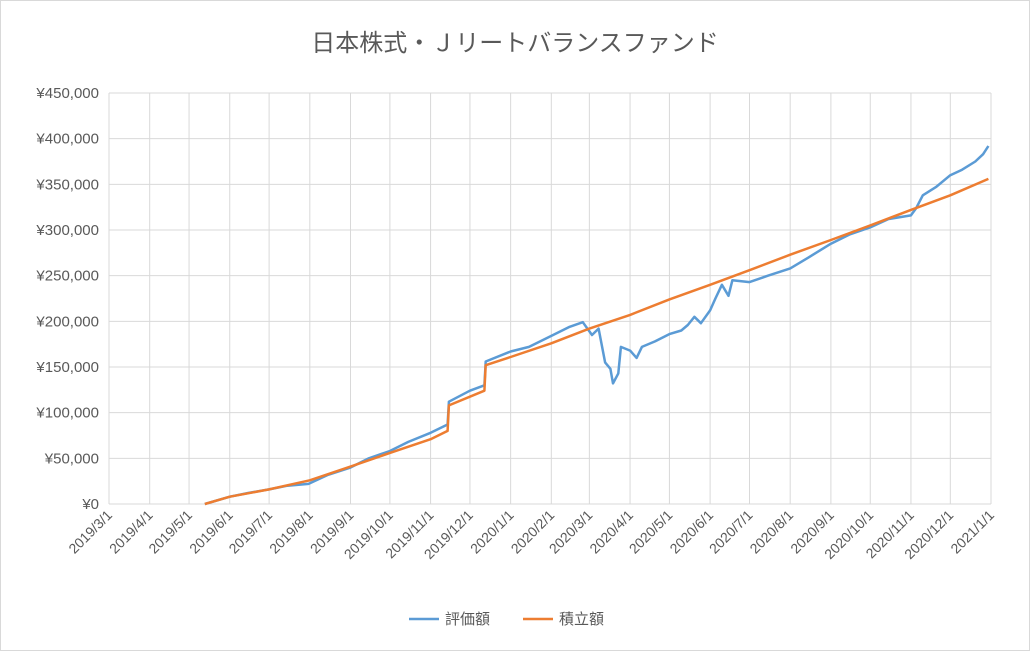  Describe the element at coordinates (67, 139) in the screenshot. I see `y-tick-label: ¥400,000` at that location.